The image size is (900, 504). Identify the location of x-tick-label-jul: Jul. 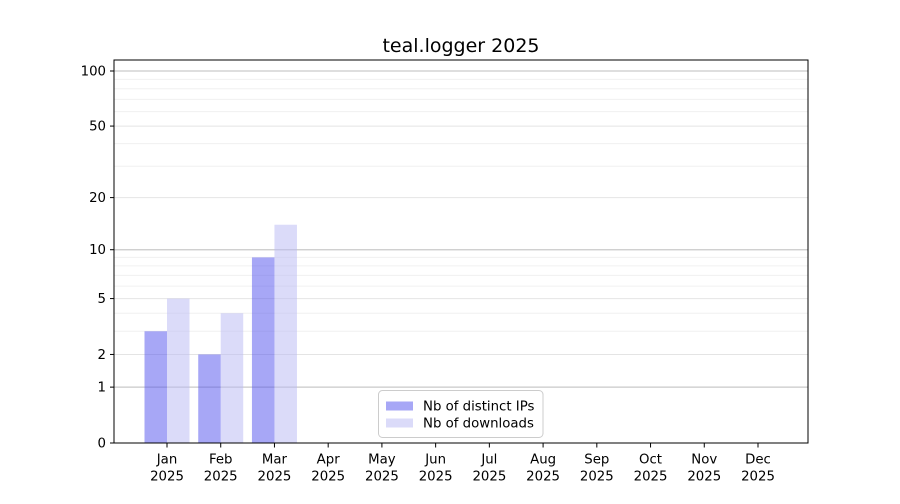
(488, 460).